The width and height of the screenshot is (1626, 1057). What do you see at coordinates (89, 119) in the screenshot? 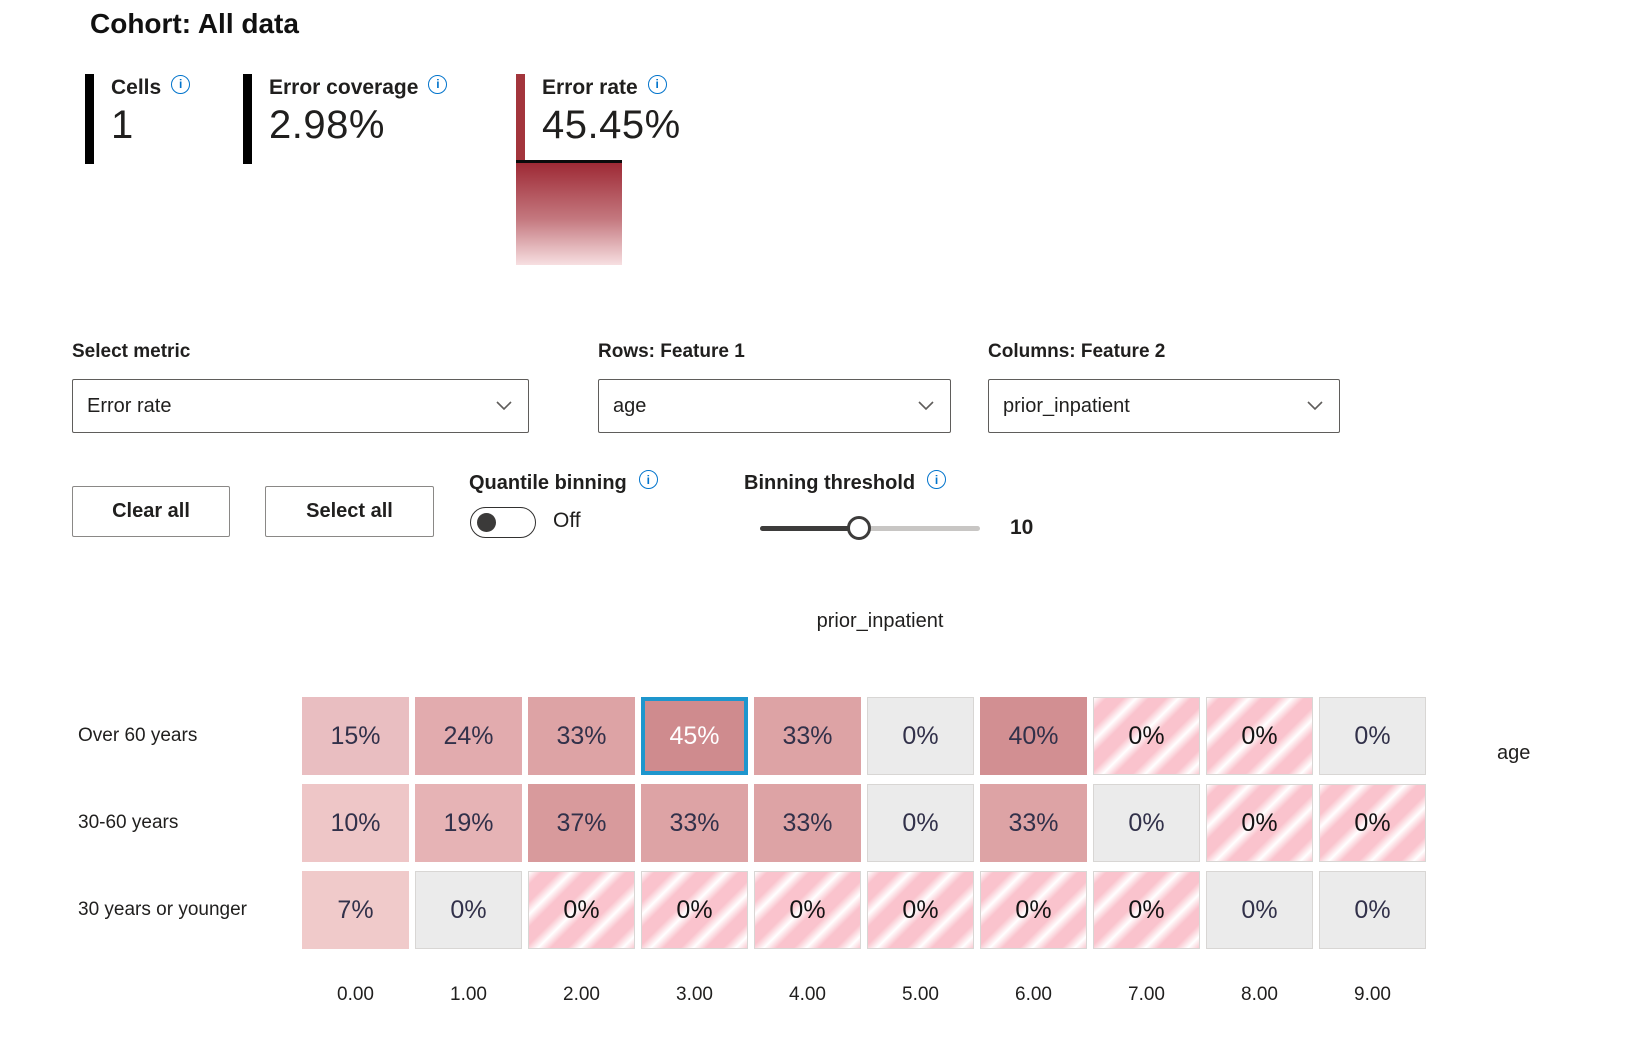
I see `metric-cells-bar` at bounding box center [89, 119].